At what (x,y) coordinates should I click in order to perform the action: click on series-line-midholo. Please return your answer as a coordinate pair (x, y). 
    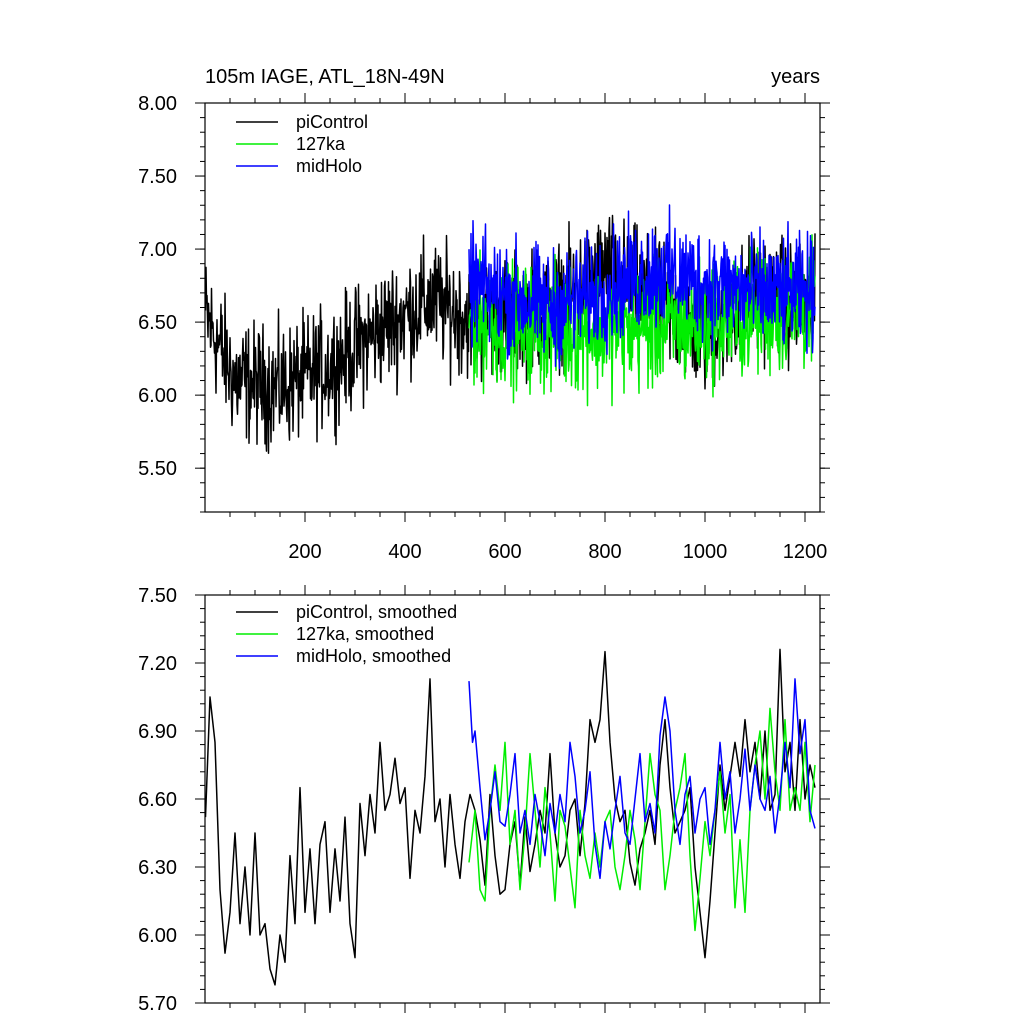
    Looking at the image, I should click on (642, 287).